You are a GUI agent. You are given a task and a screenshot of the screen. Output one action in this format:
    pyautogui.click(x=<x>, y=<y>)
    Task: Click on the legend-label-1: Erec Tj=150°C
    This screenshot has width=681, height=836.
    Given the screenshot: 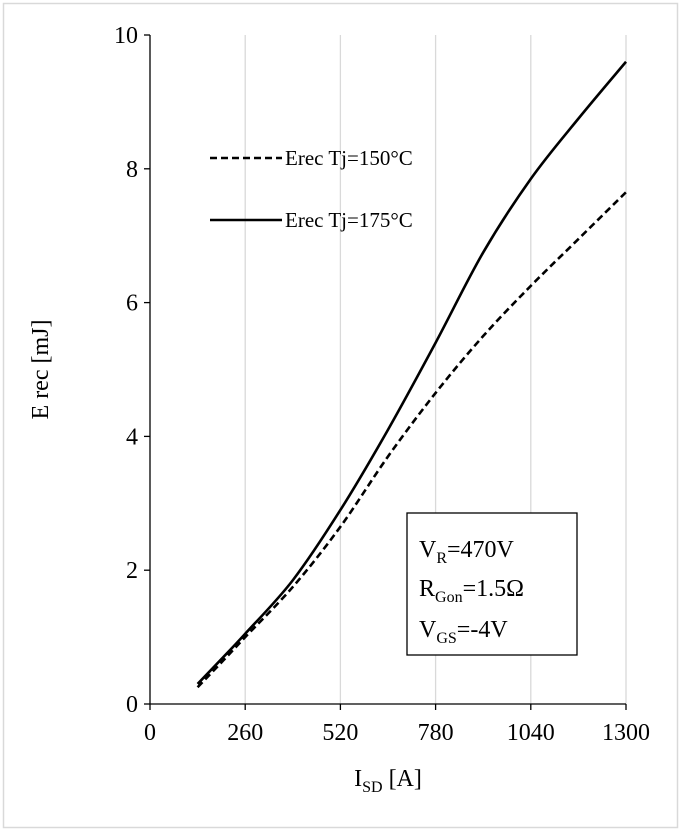 What is the action you would take?
    pyautogui.click(x=349, y=158)
    